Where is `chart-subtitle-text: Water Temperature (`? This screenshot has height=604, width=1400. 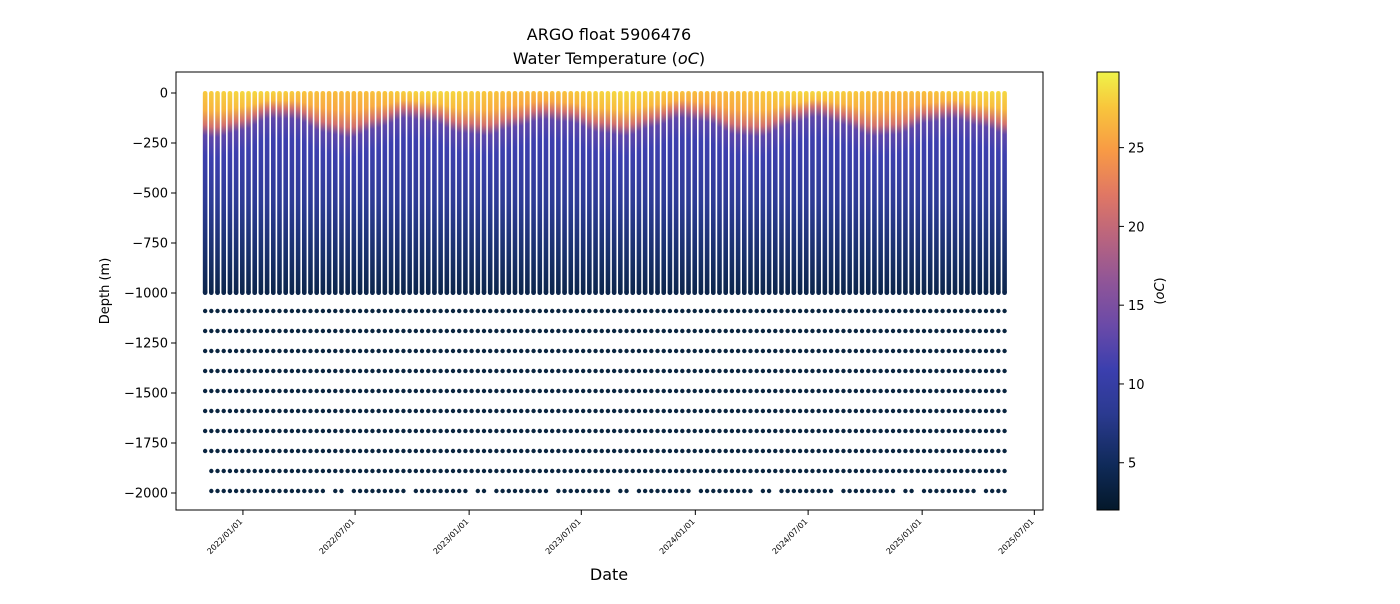 chart-subtitle-text: Water Temperature ( is located at coordinates (595, 58).